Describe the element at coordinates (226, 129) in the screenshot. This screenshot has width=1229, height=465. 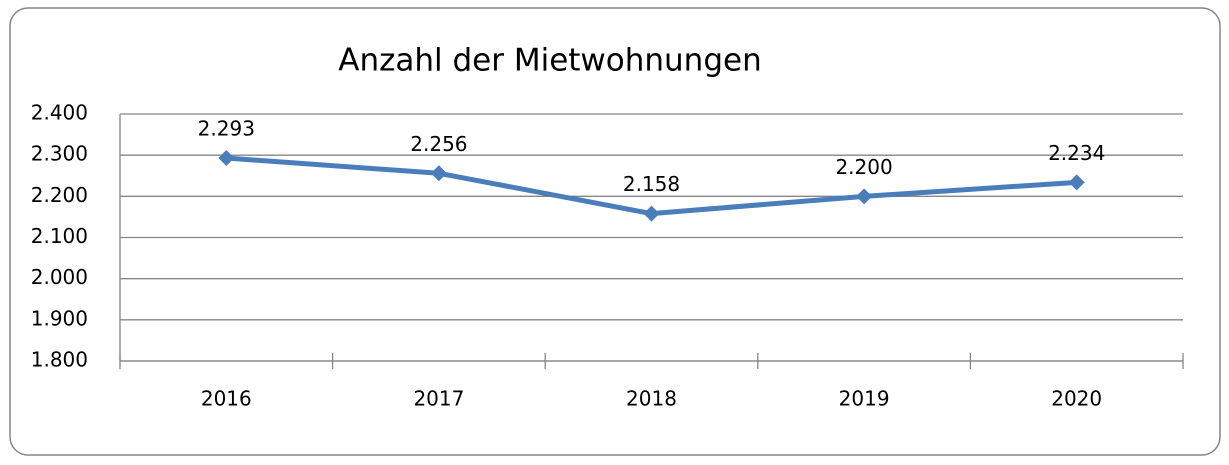
I see `data-label: 2.293` at that location.